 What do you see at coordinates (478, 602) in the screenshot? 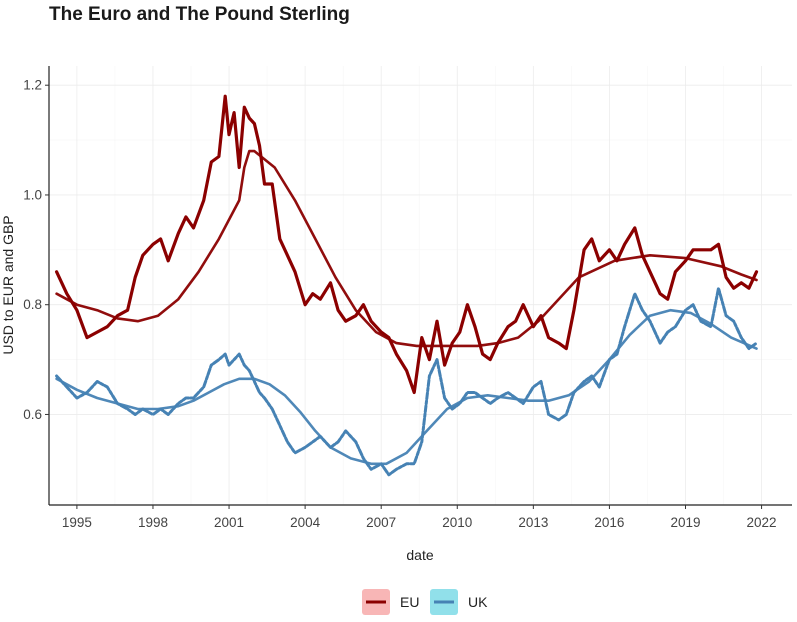
I see `legend-label-uk: UK` at bounding box center [478, 602].